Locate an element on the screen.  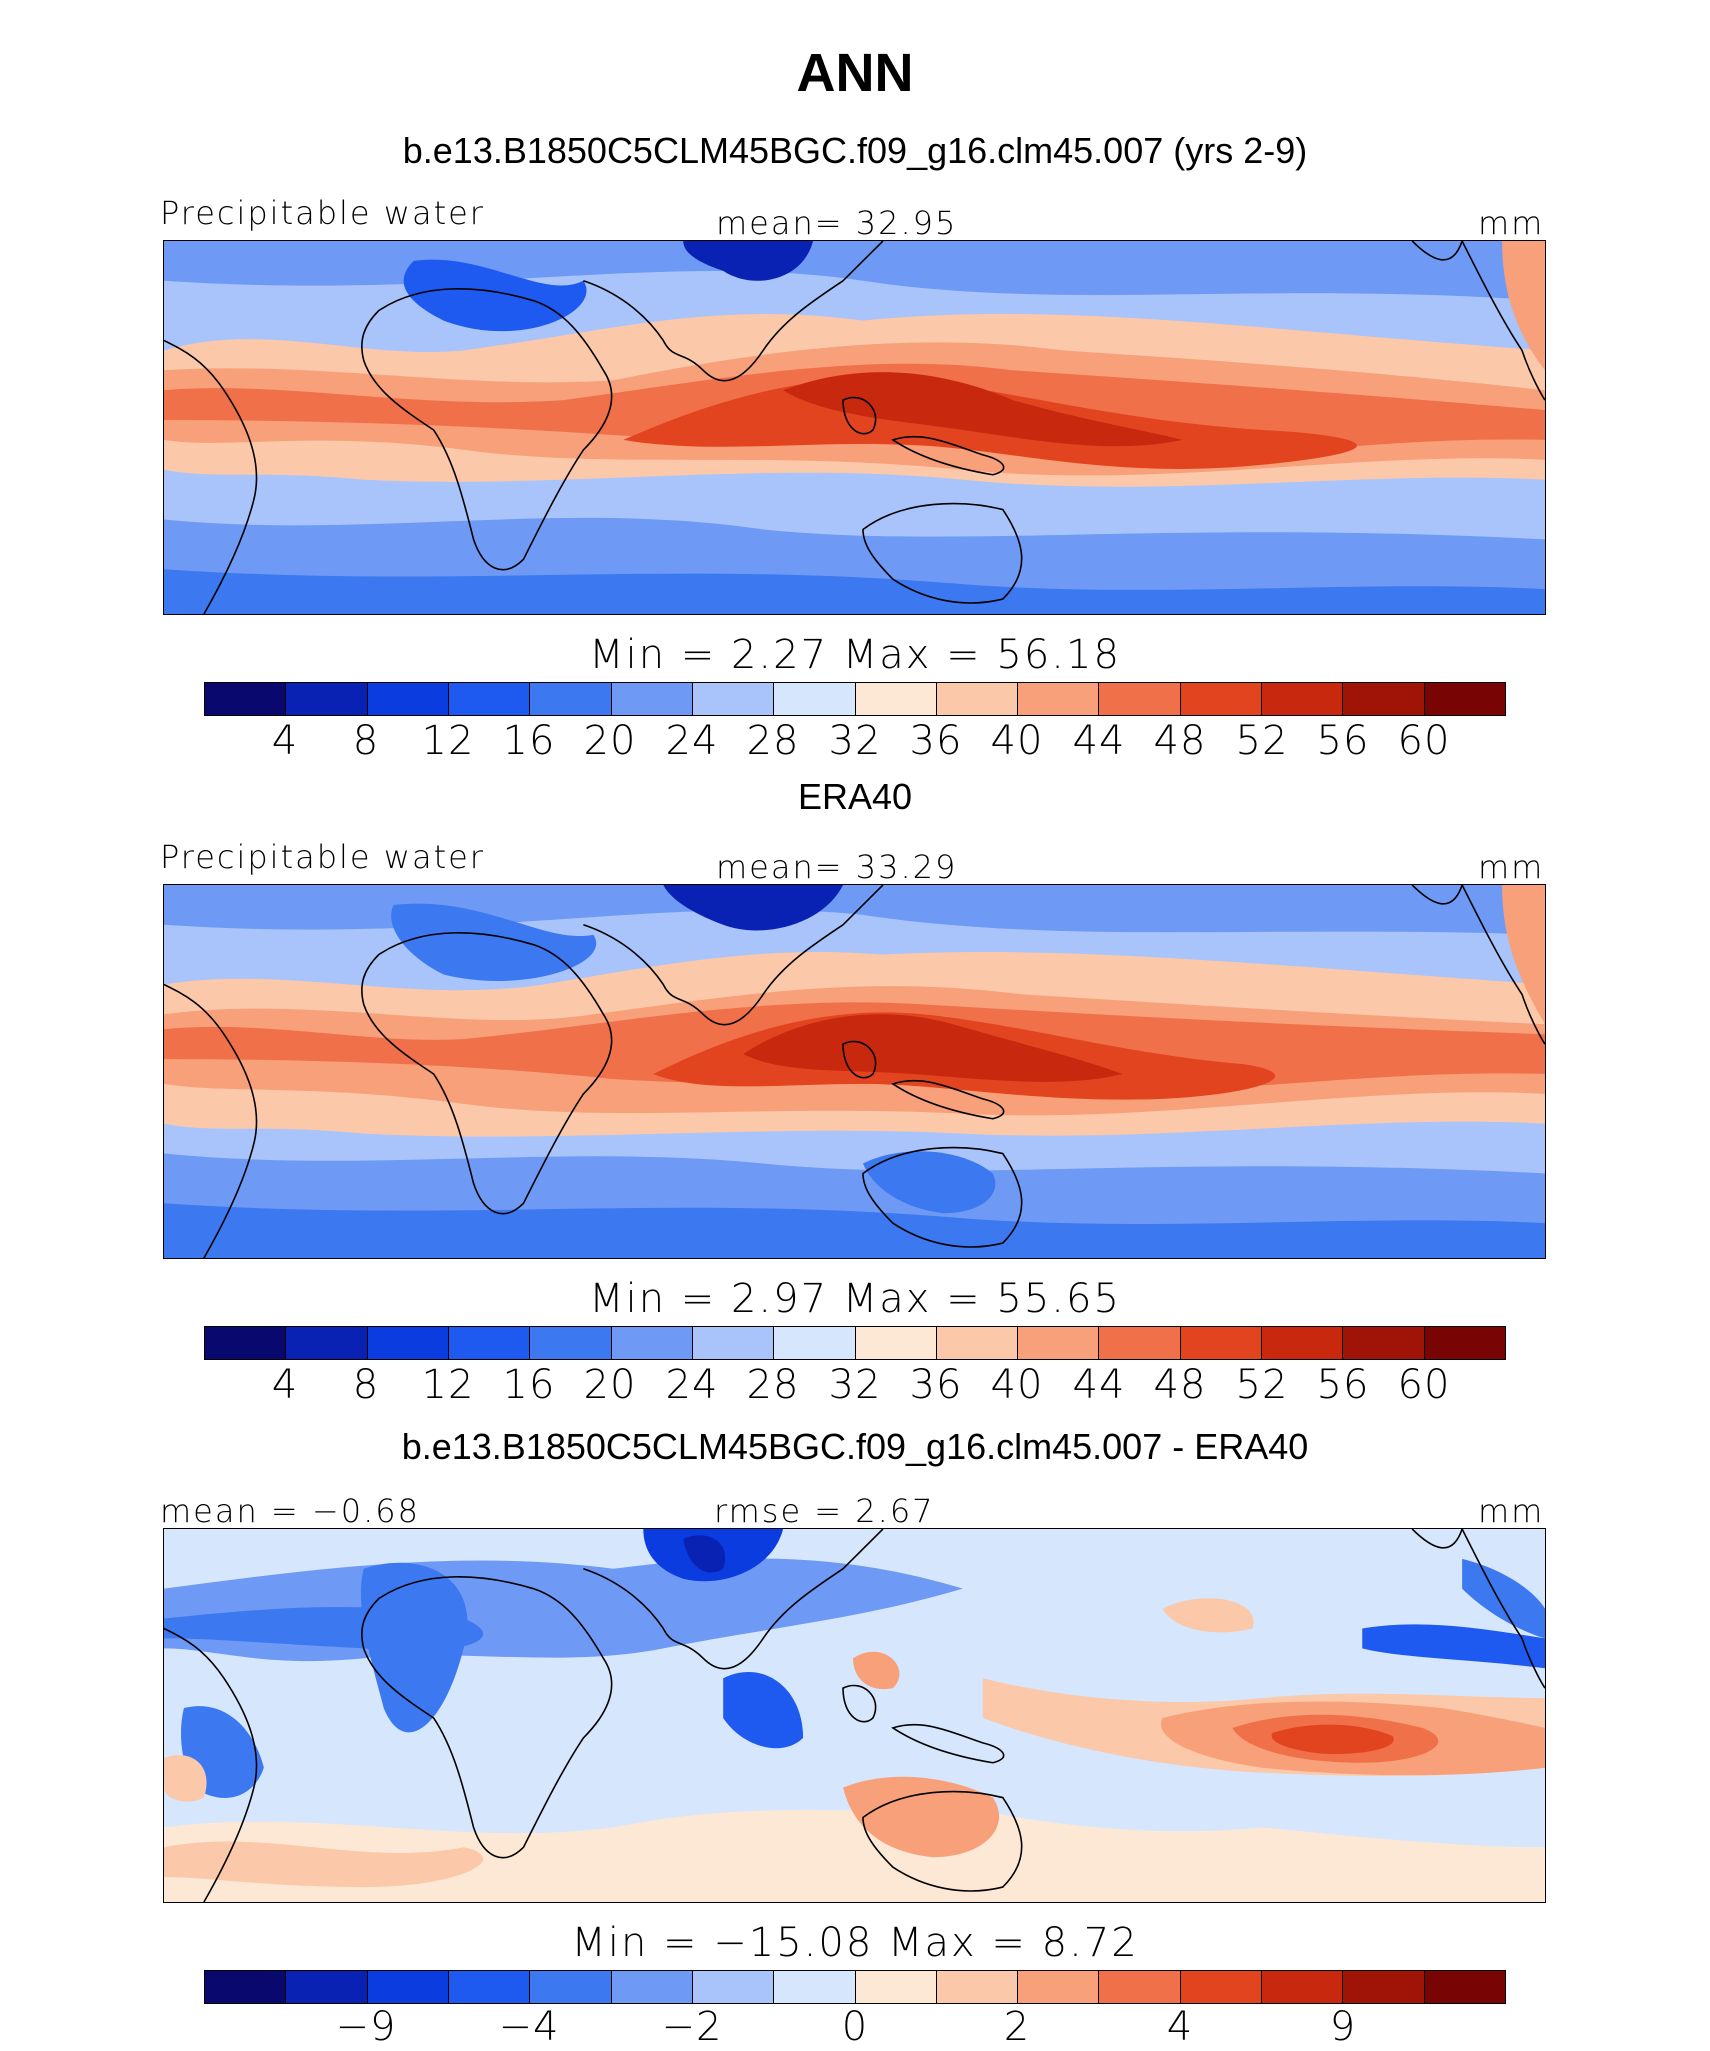
panel-2-variable-label: Precipitable water is located at coordinates (322, 857).